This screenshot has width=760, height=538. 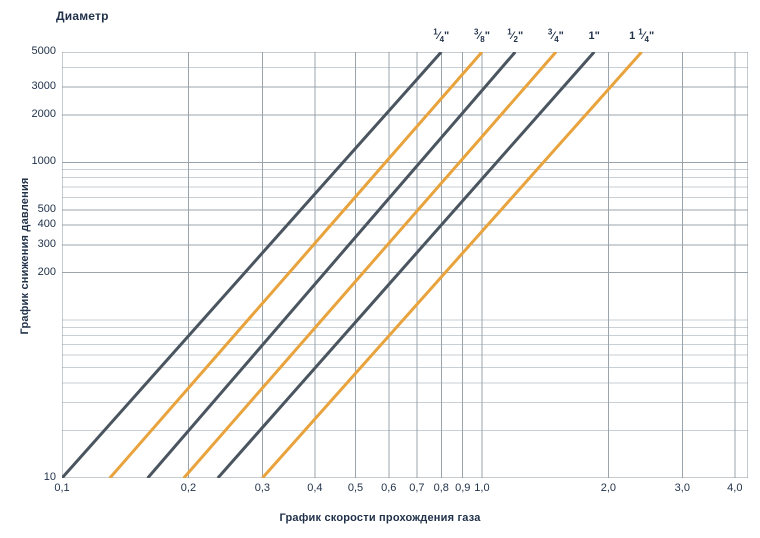 What do you see at coordinates (735, 488) in the screenshot?
I see `x-tick-label: 4,0` at bounding box center [735, 488].